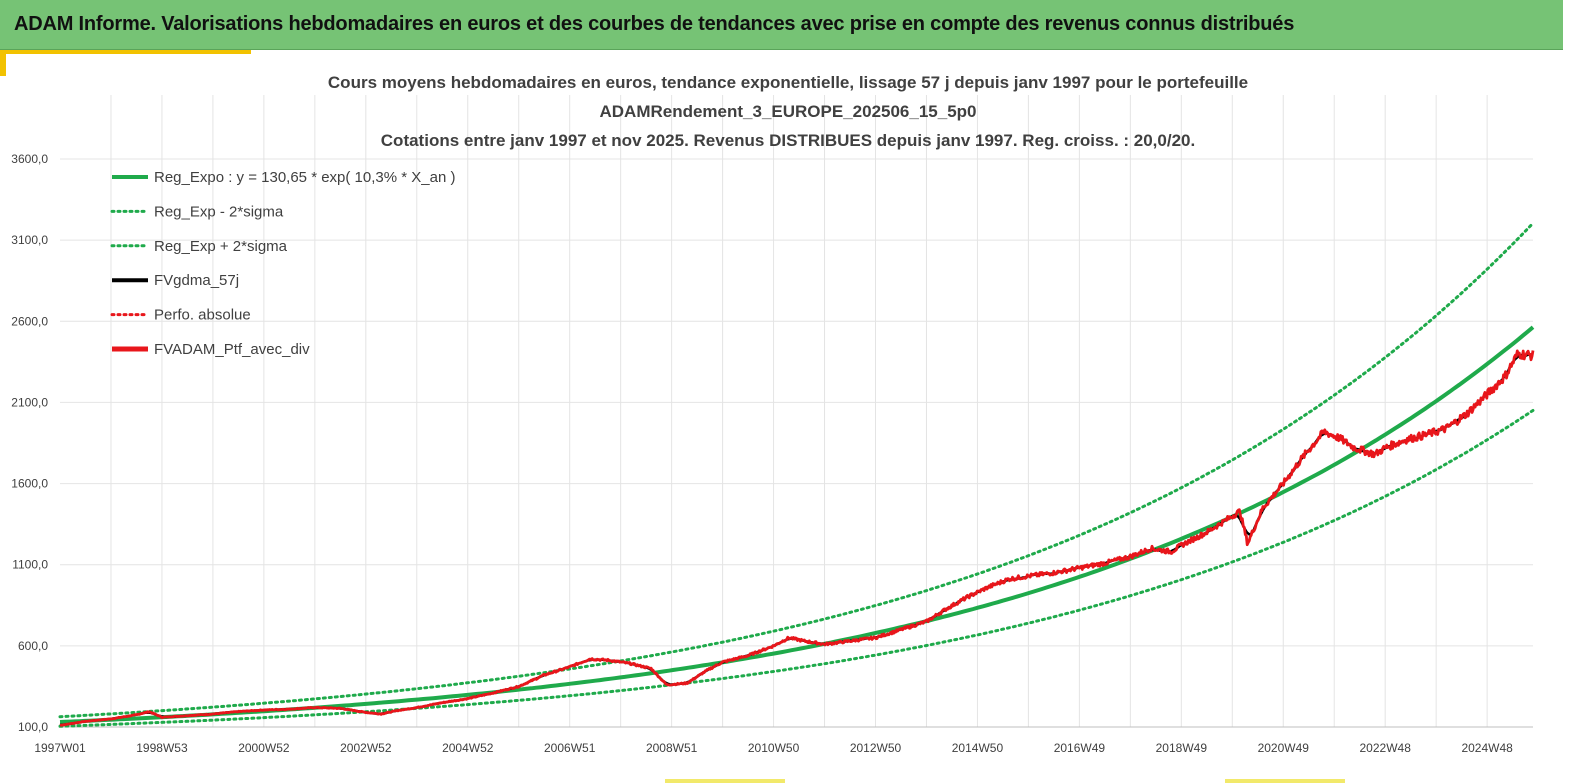  I want to click on legend-item-smooth: FVgdma_57j, so click(175, 280).